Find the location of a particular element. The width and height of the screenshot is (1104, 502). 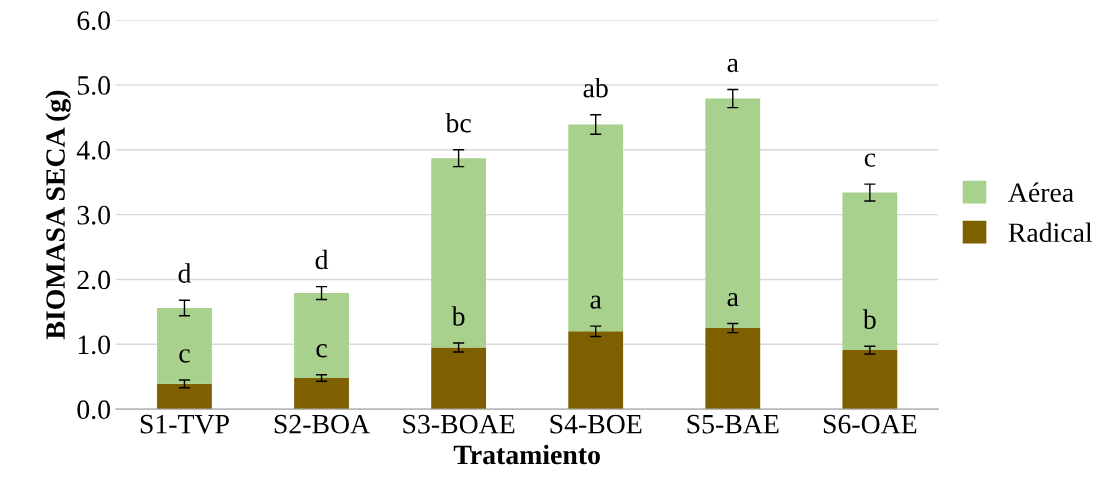

y-axis-title: BIOMASA SECA (g) is located at coordinates (58, 215).